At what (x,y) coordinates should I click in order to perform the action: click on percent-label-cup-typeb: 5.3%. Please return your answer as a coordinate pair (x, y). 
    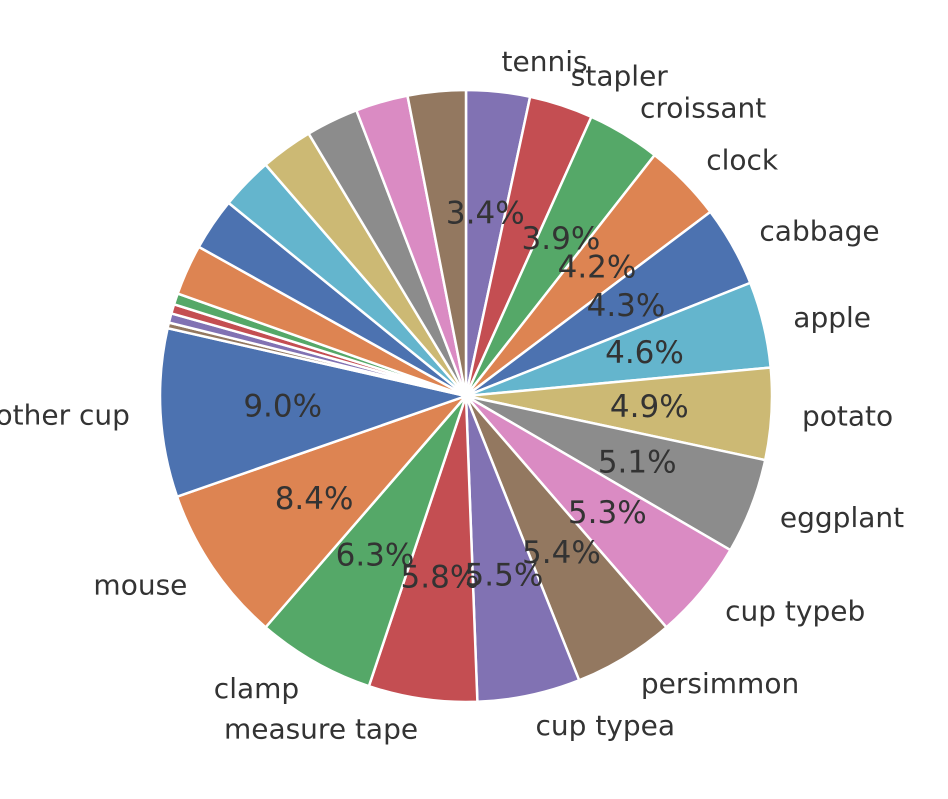
    Looking at the image, I should click on (607, 513).